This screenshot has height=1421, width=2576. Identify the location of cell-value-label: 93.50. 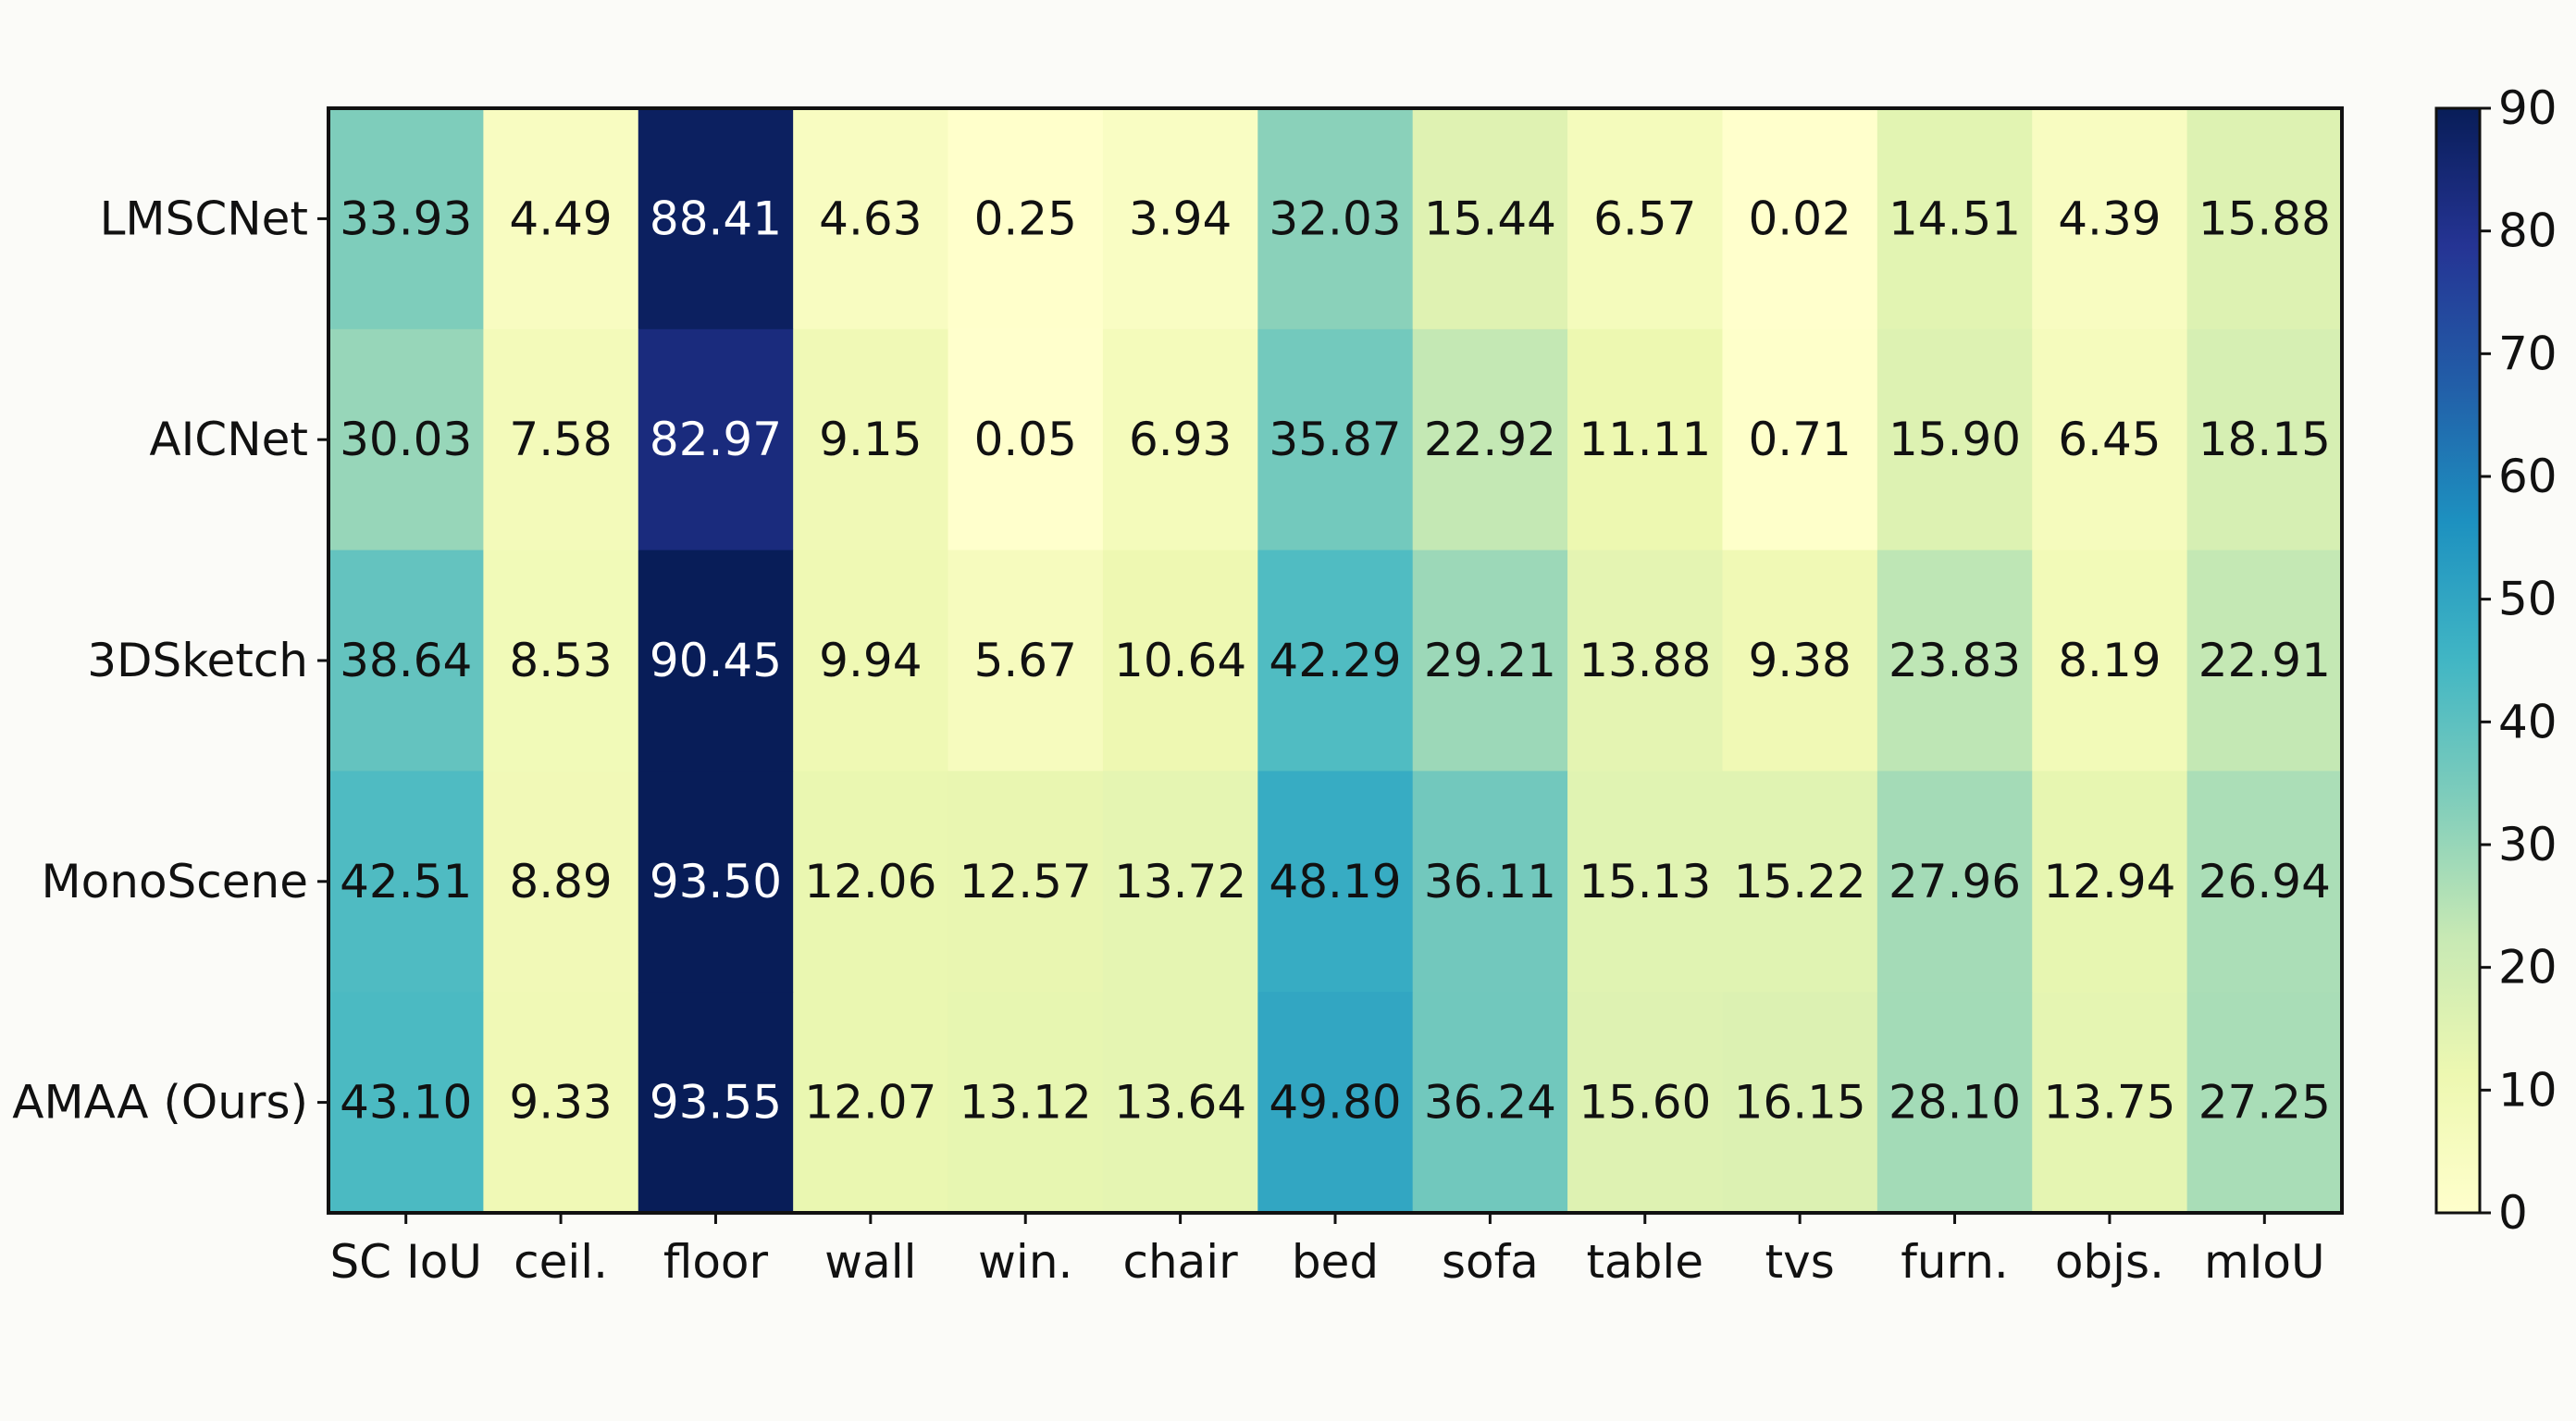
(716, 881).